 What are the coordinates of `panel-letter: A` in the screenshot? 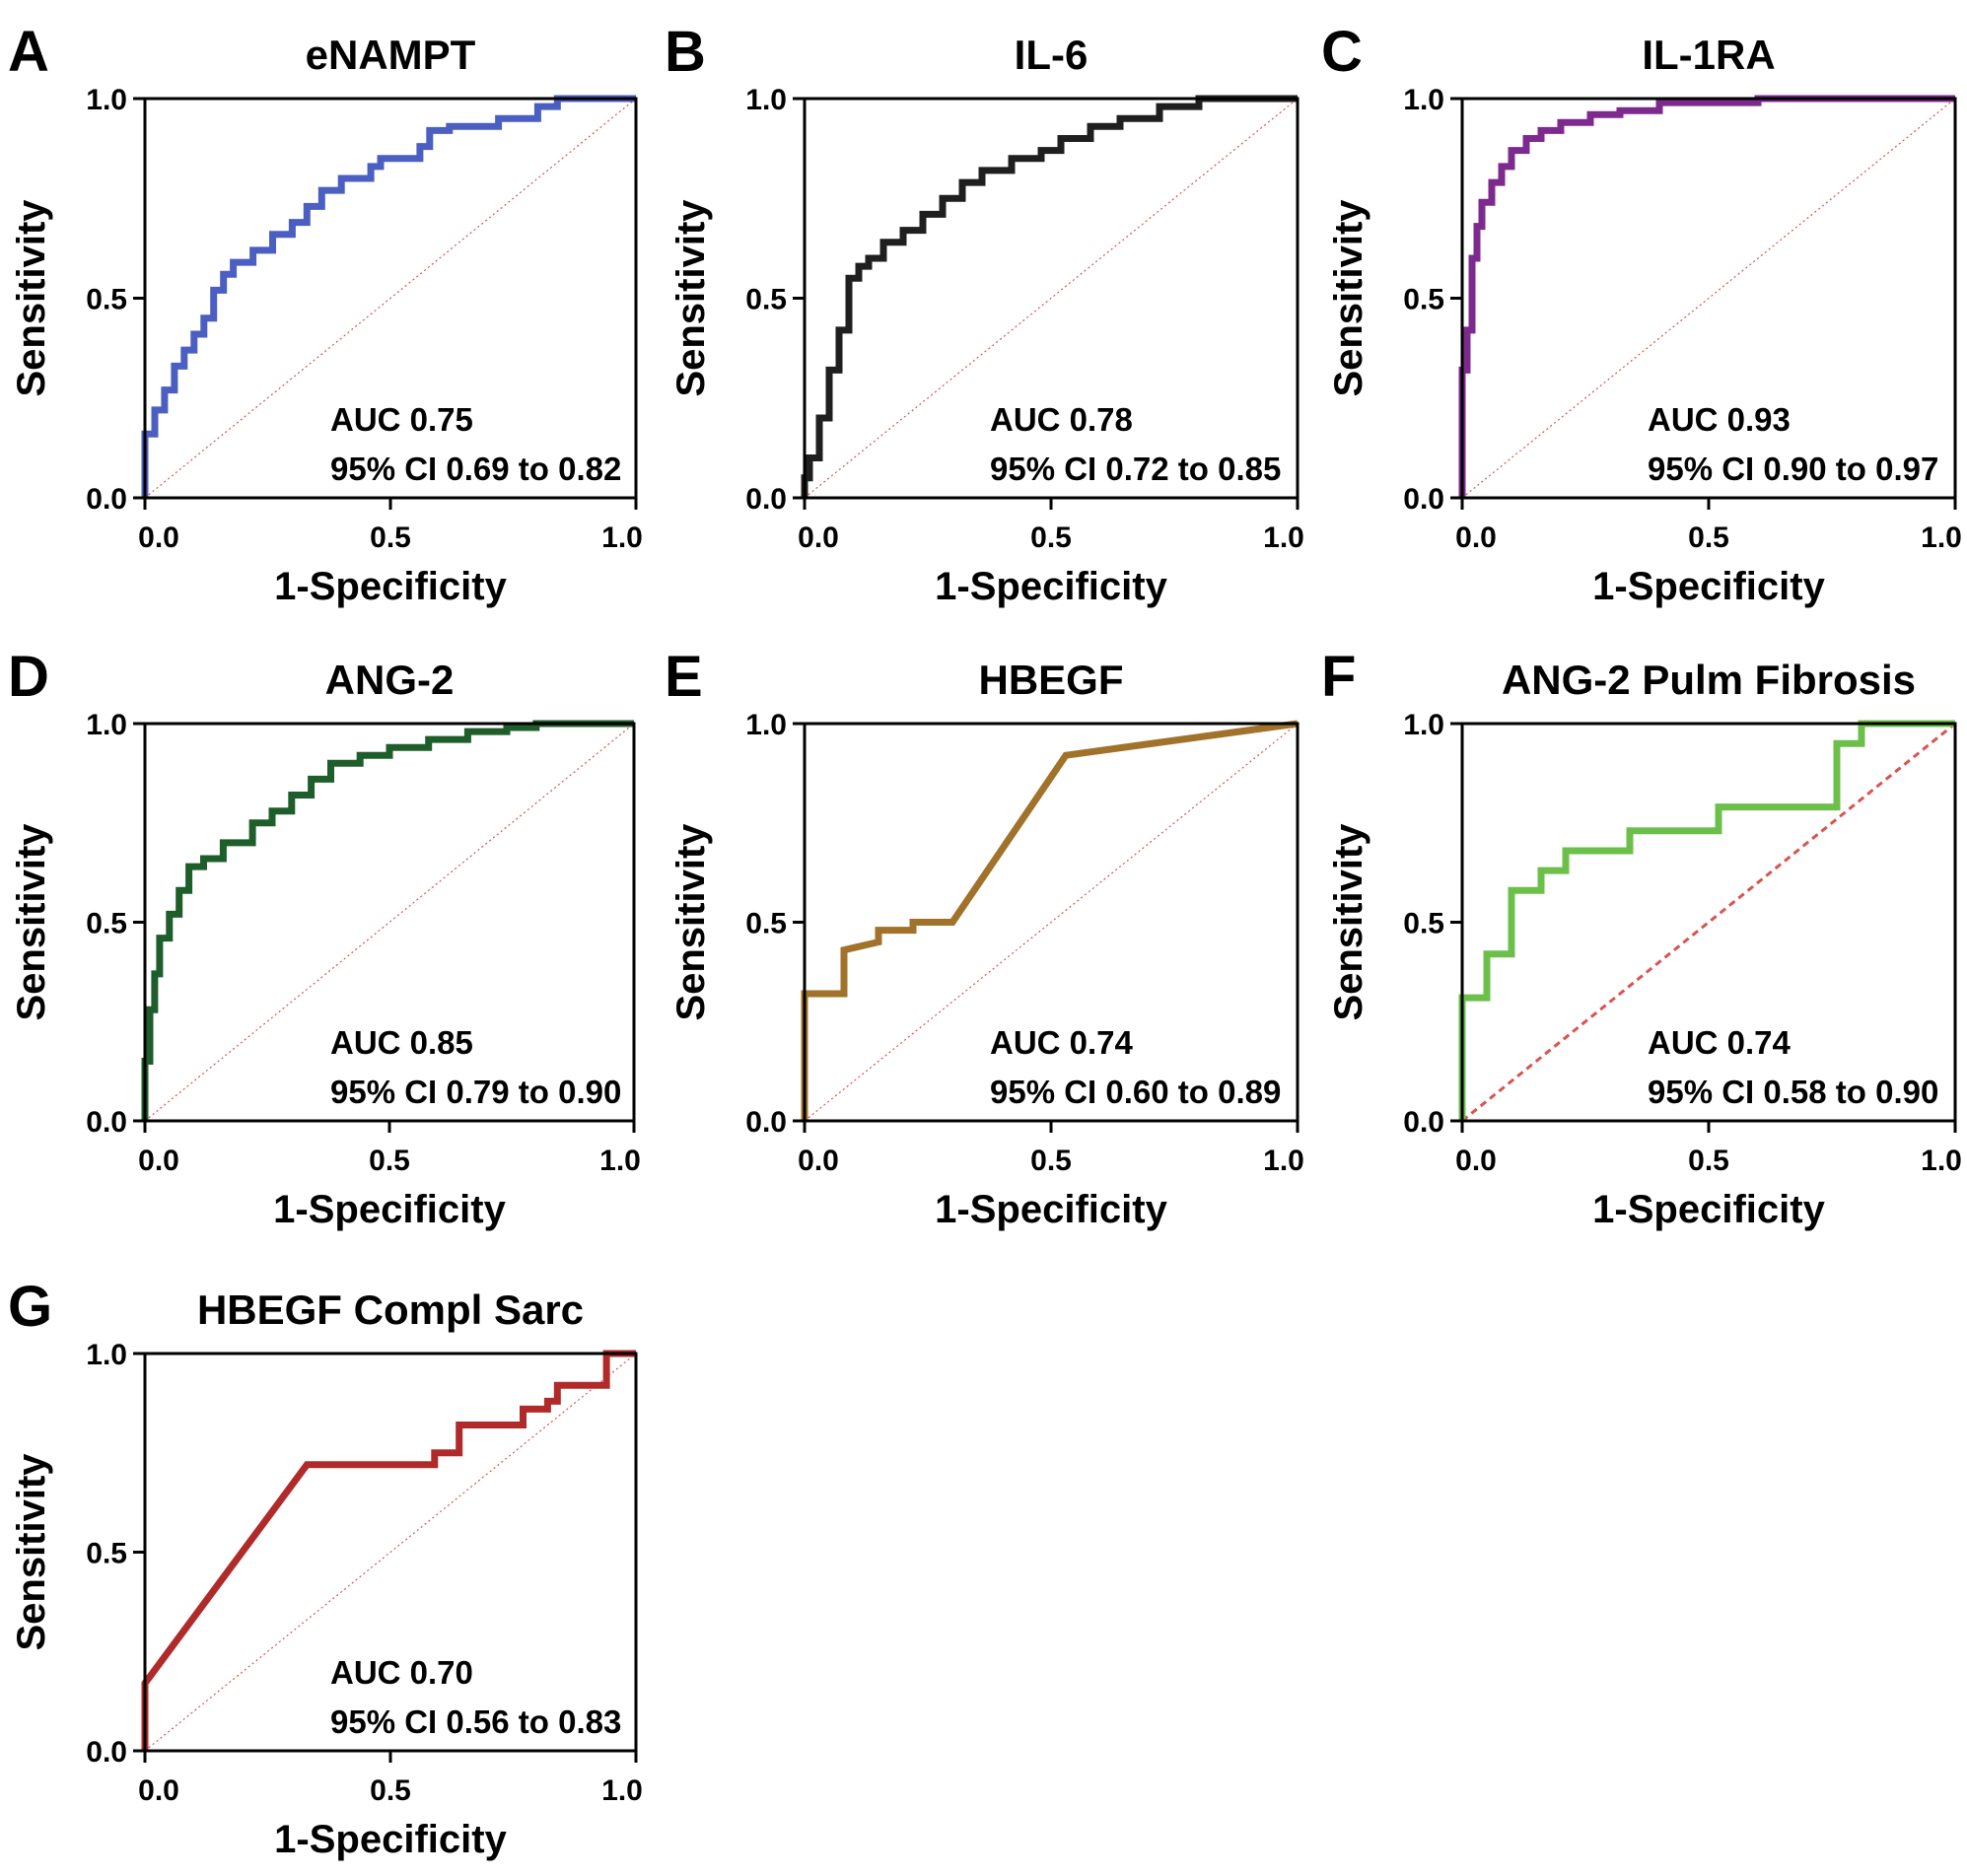 It's located at (28, 52).